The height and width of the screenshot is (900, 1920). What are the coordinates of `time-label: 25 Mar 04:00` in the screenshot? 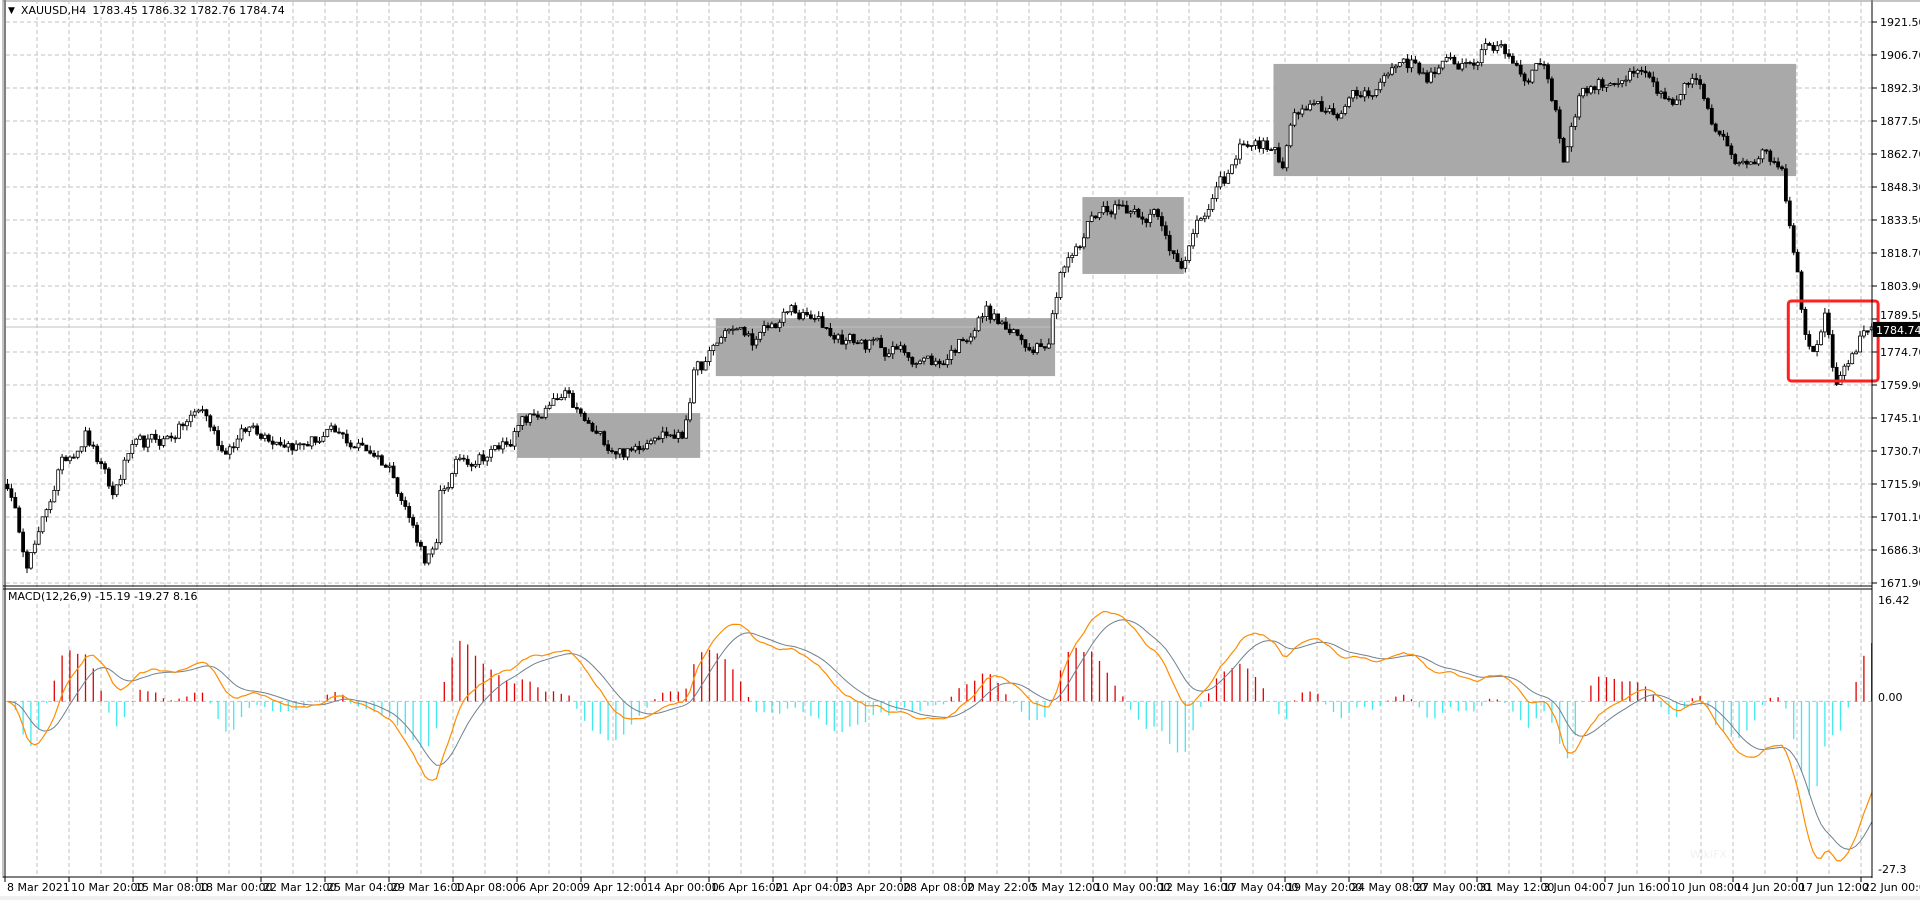 It's located at (363, 887).